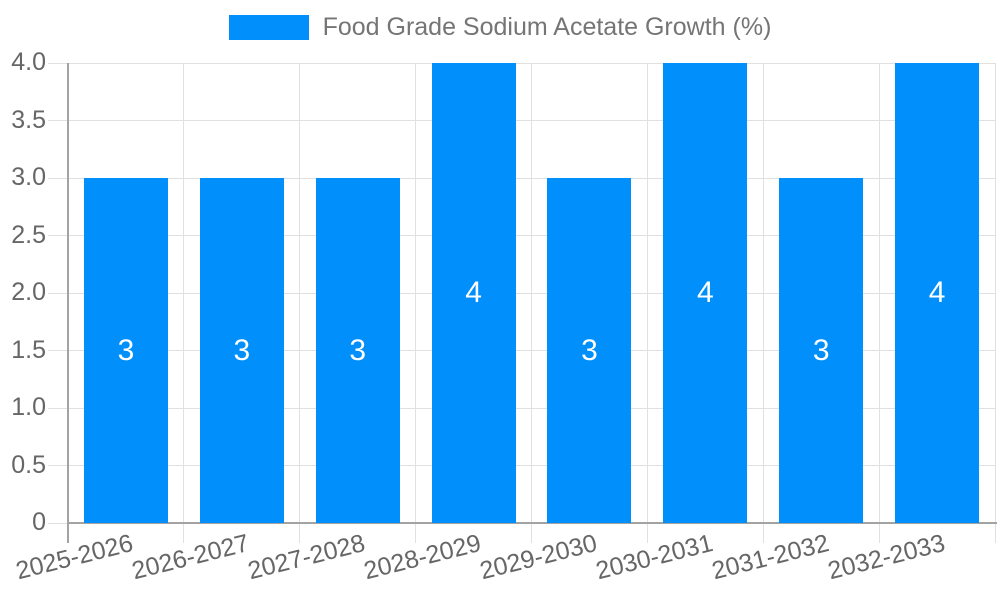 This screenshot has width=1000, height=600. What do you see at coordinates (28, 464) in the screenshot?
I see `y-axis-tick-label: 0.5` at bounding box center [28, 464].